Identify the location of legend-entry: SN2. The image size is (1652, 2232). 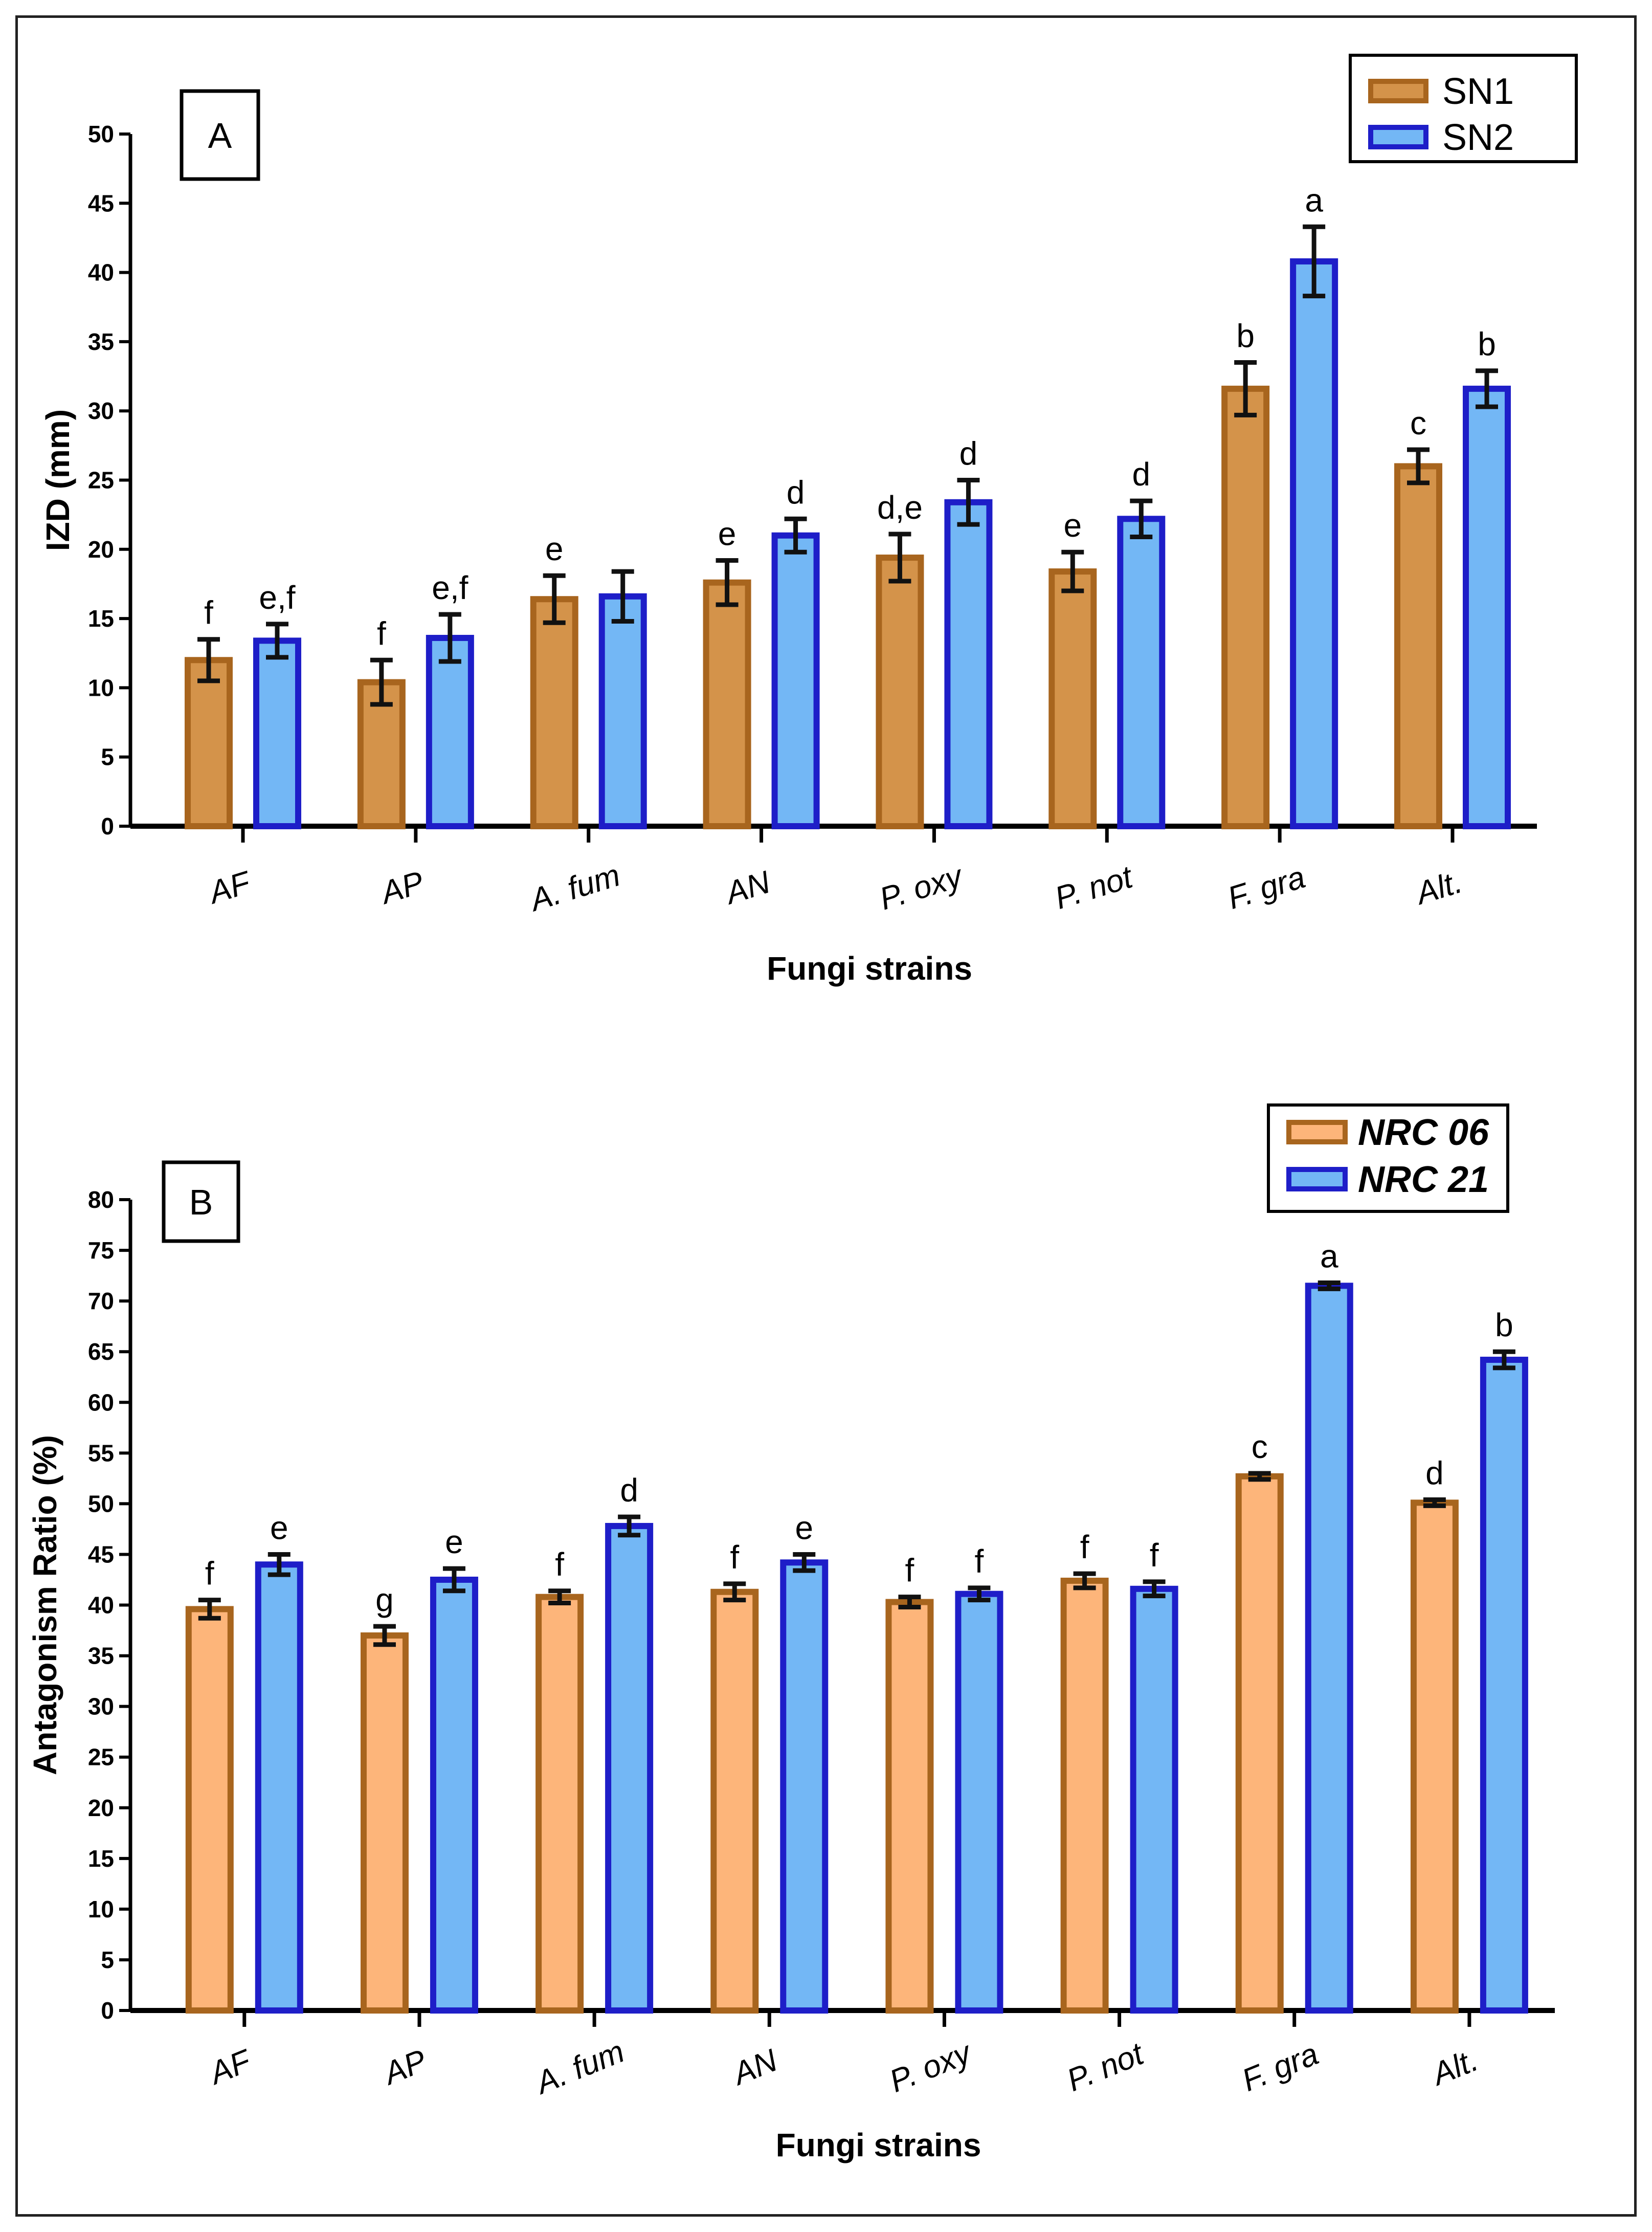
(1478, 137).